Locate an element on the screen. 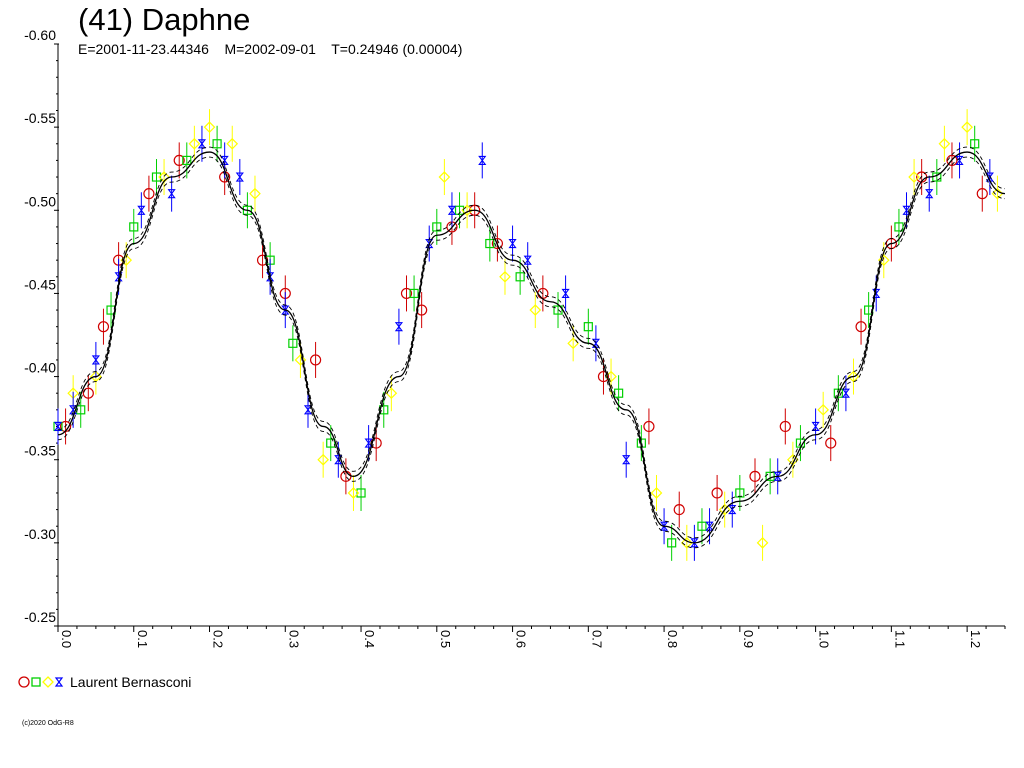  y-tick-label: -0.35 is located at coordinates (40, 451).